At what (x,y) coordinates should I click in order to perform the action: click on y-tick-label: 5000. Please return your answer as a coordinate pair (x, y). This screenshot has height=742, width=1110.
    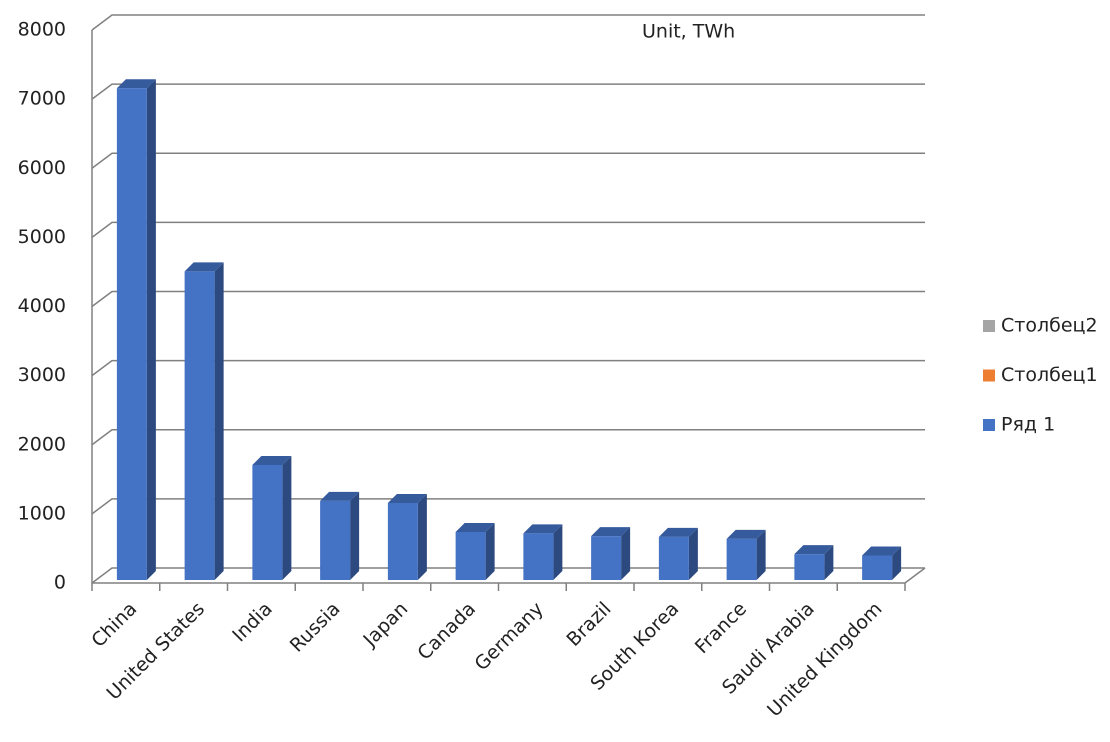
    Looking at the image, I should click on (42, 237).